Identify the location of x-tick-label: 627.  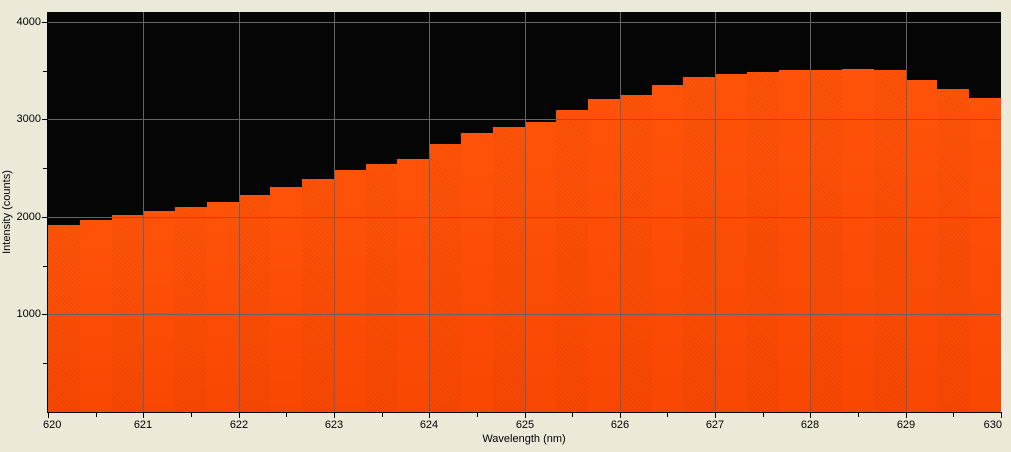
(715, 425).